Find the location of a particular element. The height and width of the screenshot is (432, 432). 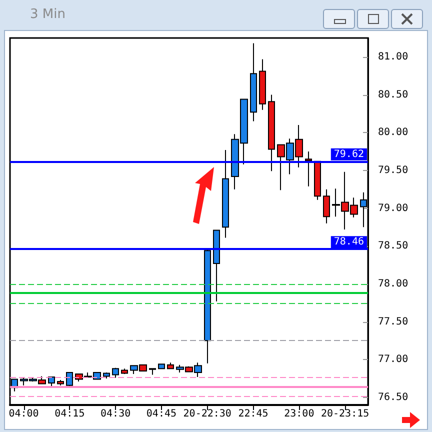

ref-line-label: 78.46 is located at coordinates (349, 242).